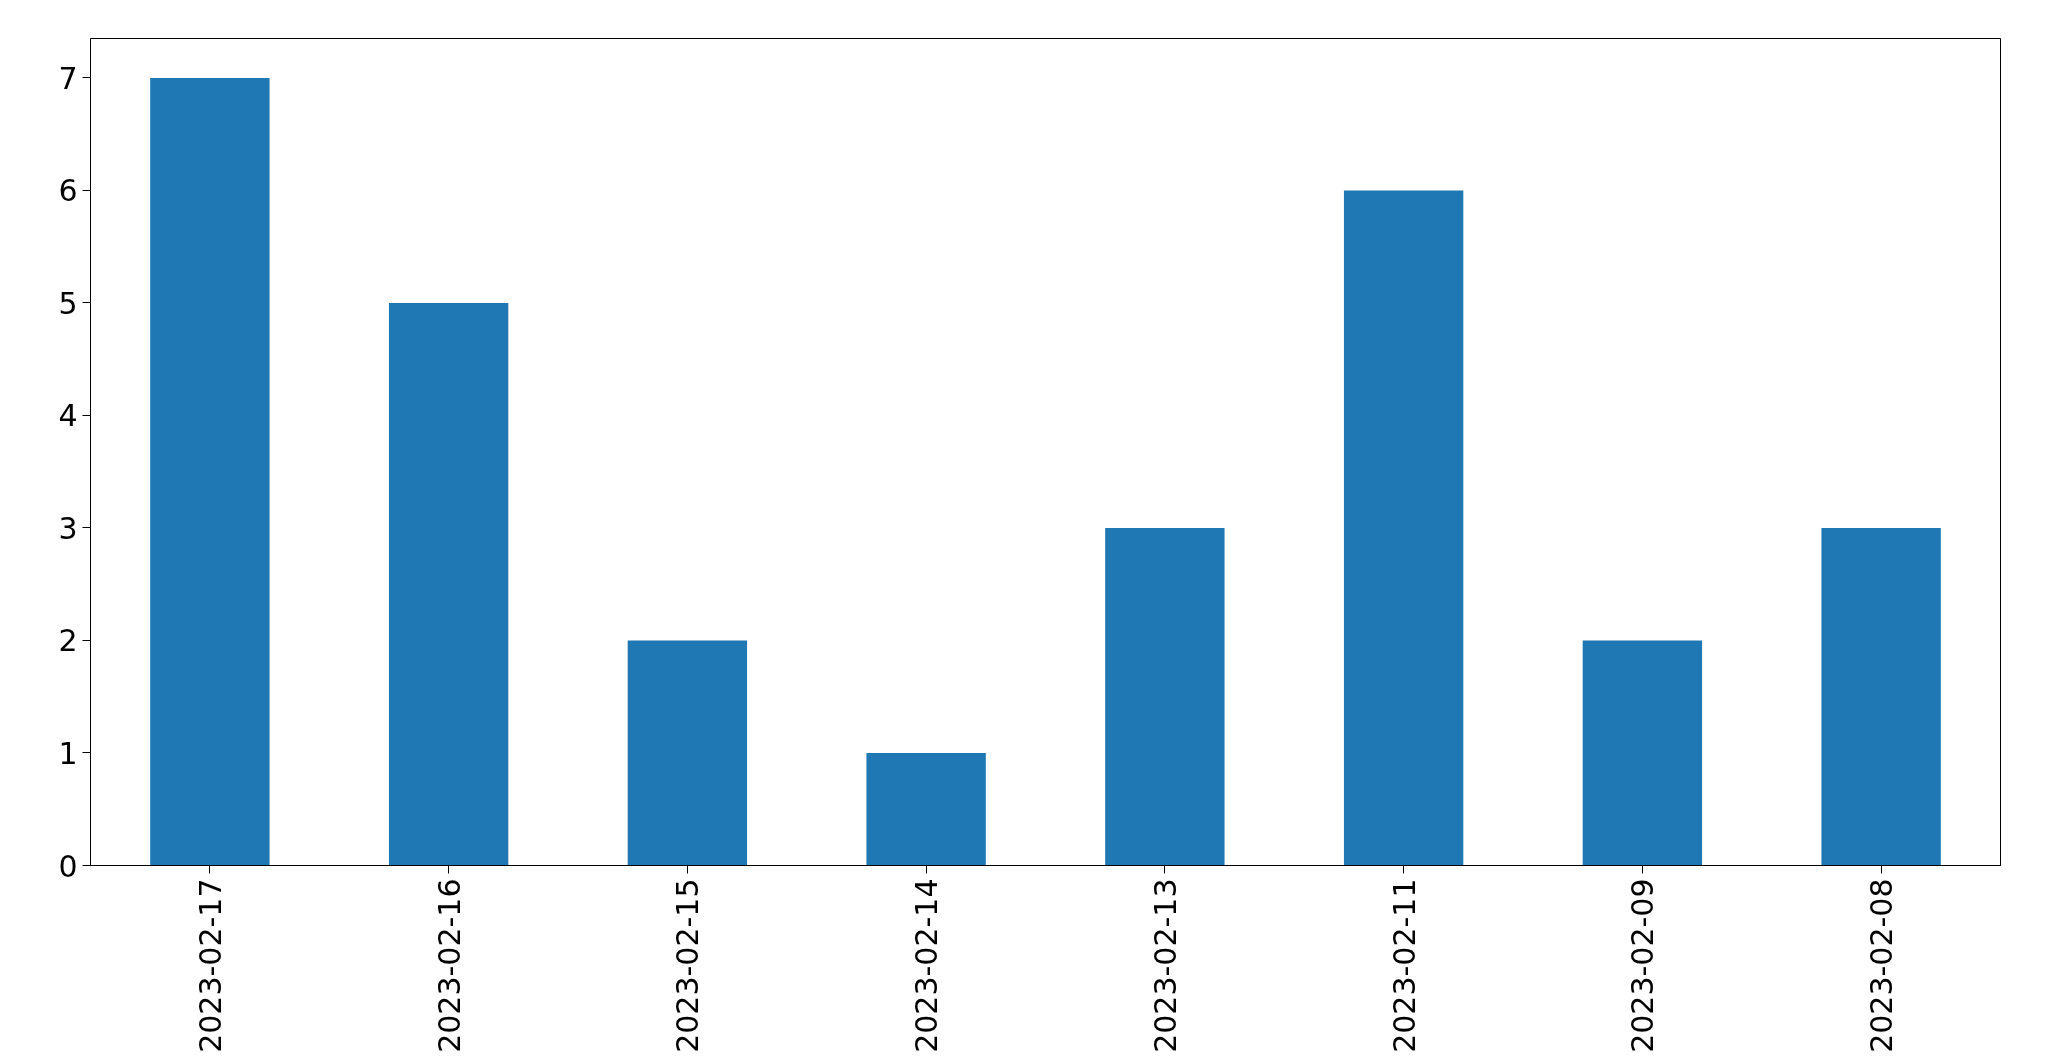 The image size is (2049, 1061). What do you see at coordinates (68, 528) in the screenshot?
I see `y-tick-label: 3` at bounding box center [68, 528].